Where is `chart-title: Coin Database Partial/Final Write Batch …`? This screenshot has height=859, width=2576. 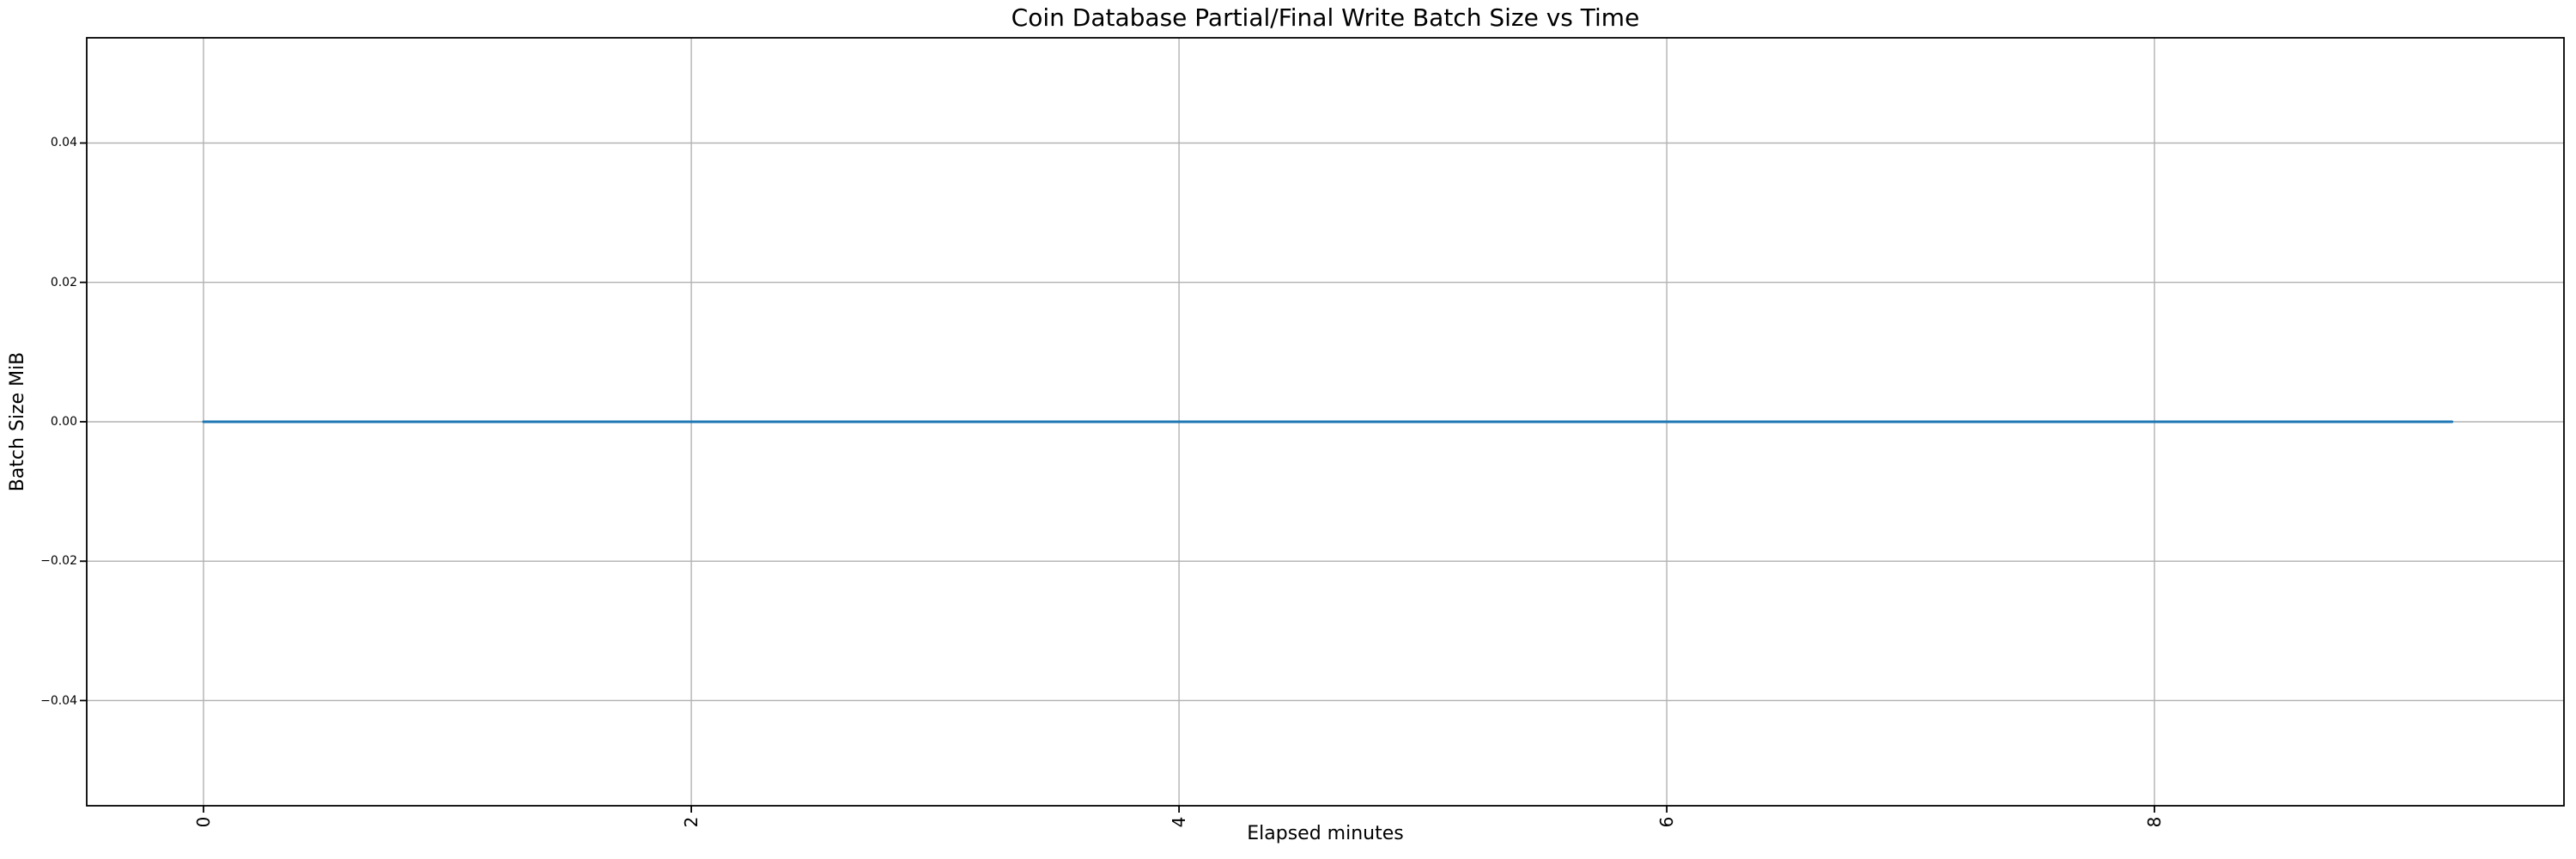
chart-title: Coin Database Partial/Final Write Batch … is located at coordinates (1325, 17).